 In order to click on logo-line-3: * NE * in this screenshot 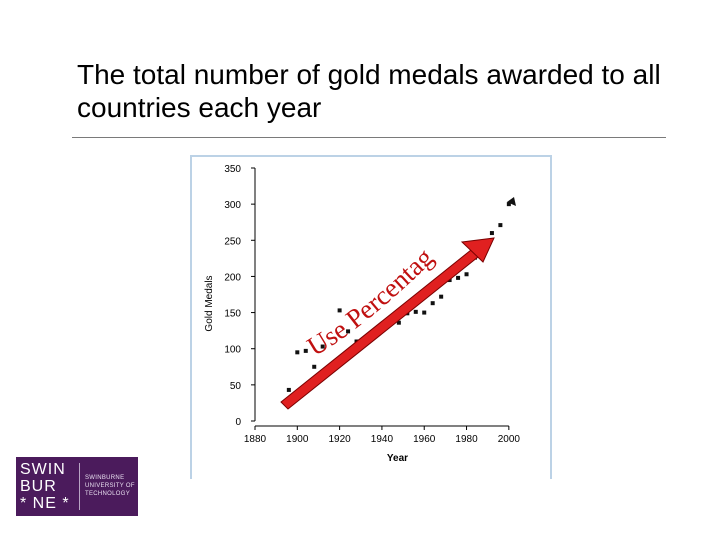, I will do `click(45, 503)`.